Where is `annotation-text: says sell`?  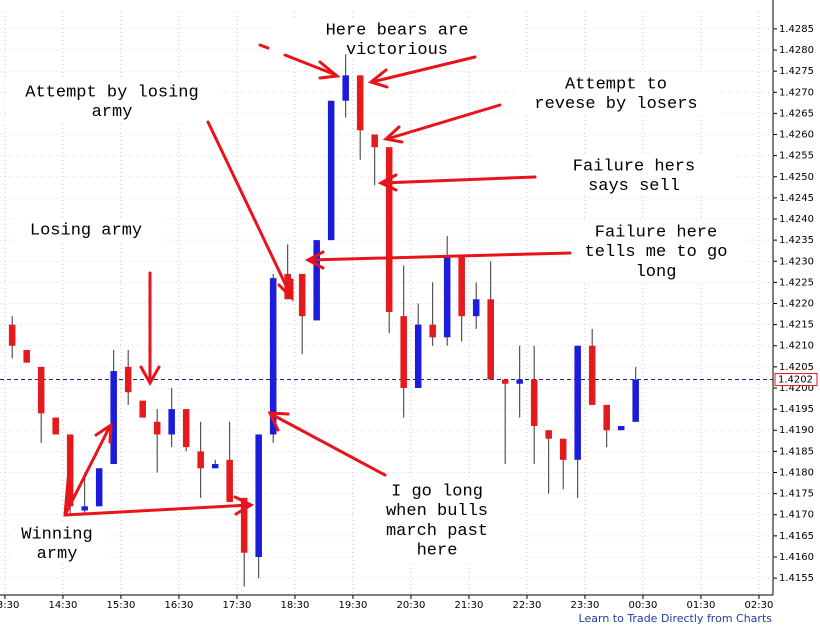 annotation-text: says sell is located at coordinates (634, 186).